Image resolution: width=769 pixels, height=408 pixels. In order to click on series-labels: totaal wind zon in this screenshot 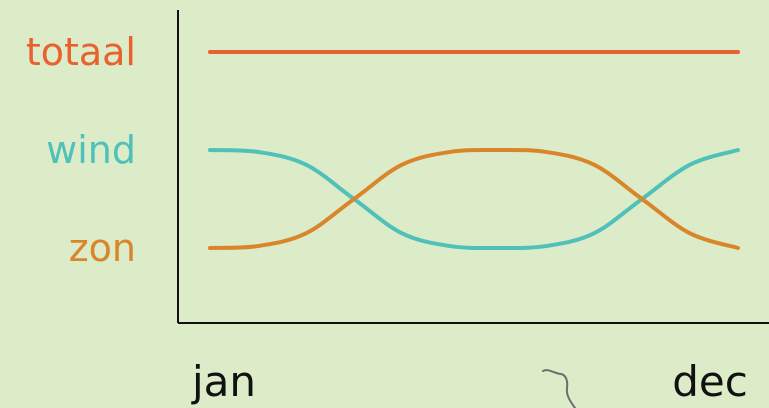, I will do `click(81, 150)`.